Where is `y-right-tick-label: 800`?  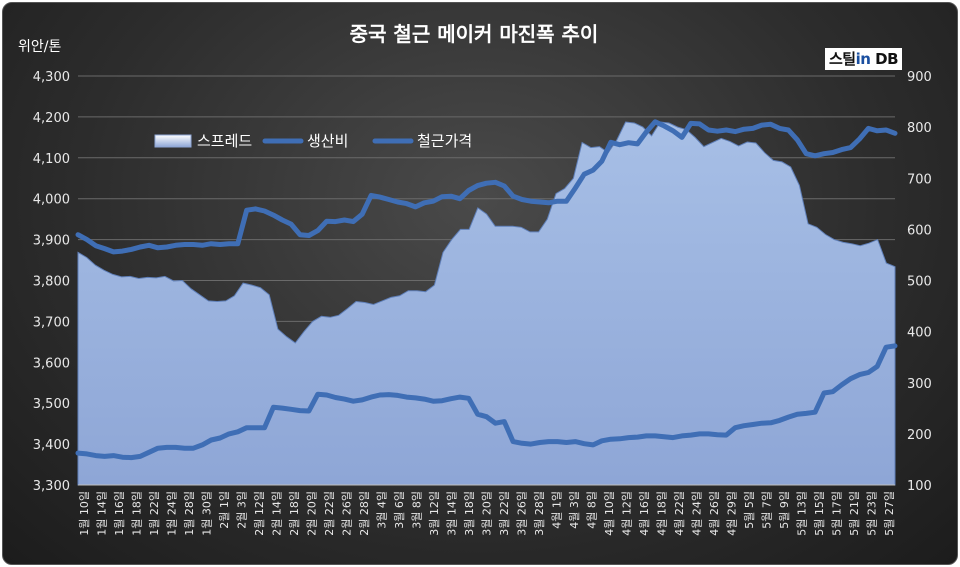 y-right-tick-label: 800 is located at coordinates (919, 128).